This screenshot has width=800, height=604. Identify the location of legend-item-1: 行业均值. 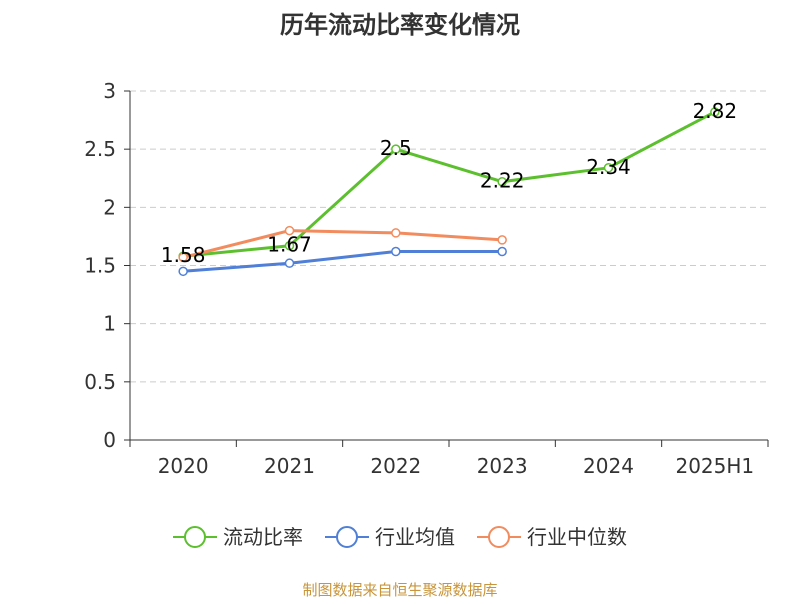
(390, 537).